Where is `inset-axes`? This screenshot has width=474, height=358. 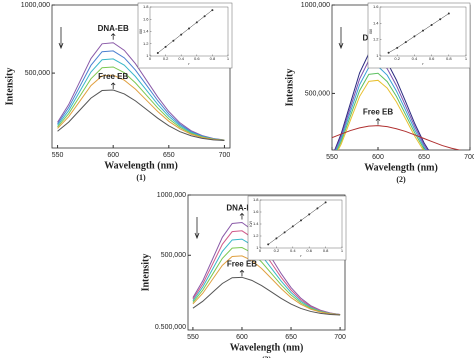
inset-axes is located at coordinates (423, 31).